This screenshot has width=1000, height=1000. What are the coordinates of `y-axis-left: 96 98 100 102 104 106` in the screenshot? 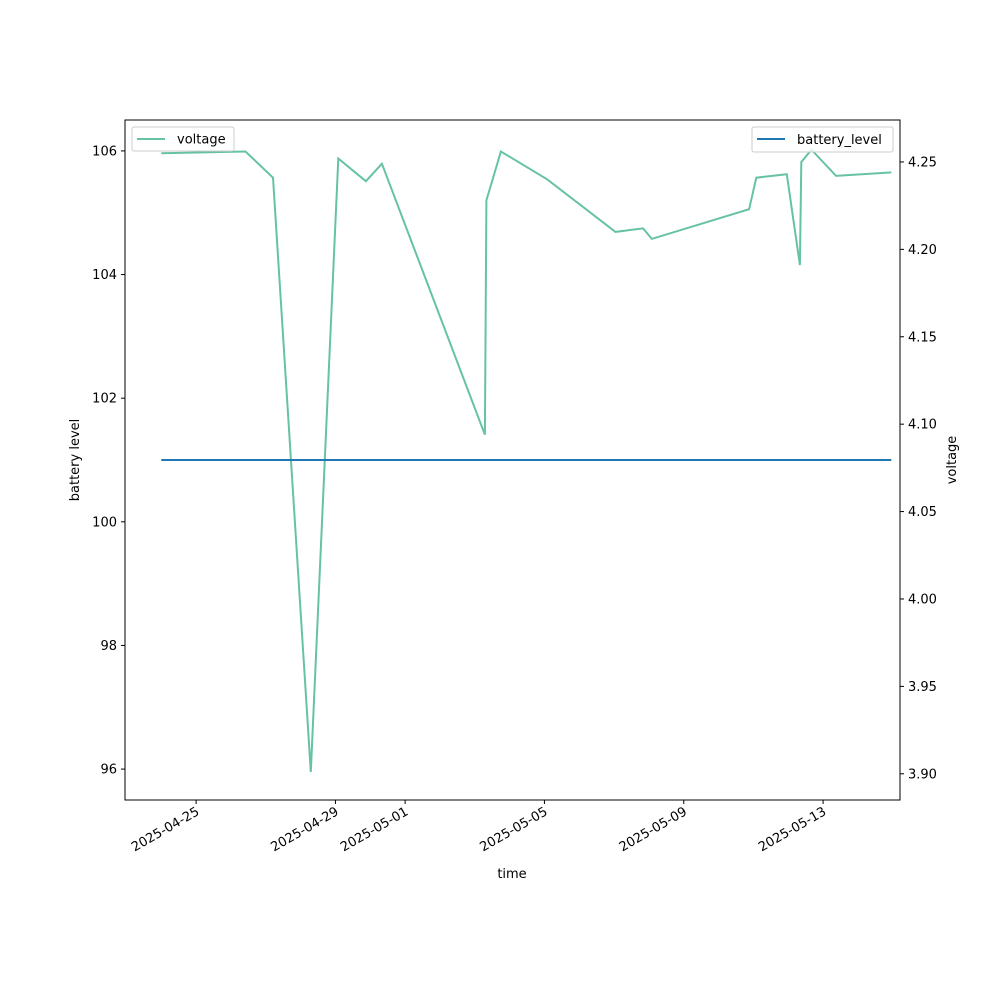 It's located at (108, 461).